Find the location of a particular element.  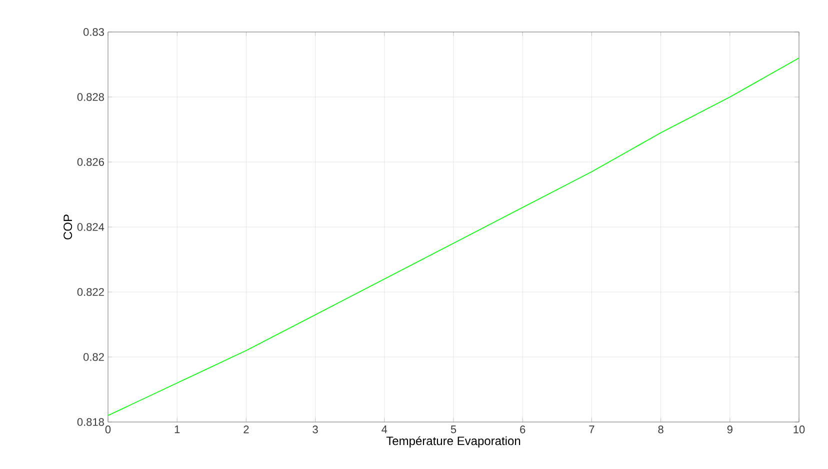

x-tick-label: 3 is located at coordinates (315, 430).